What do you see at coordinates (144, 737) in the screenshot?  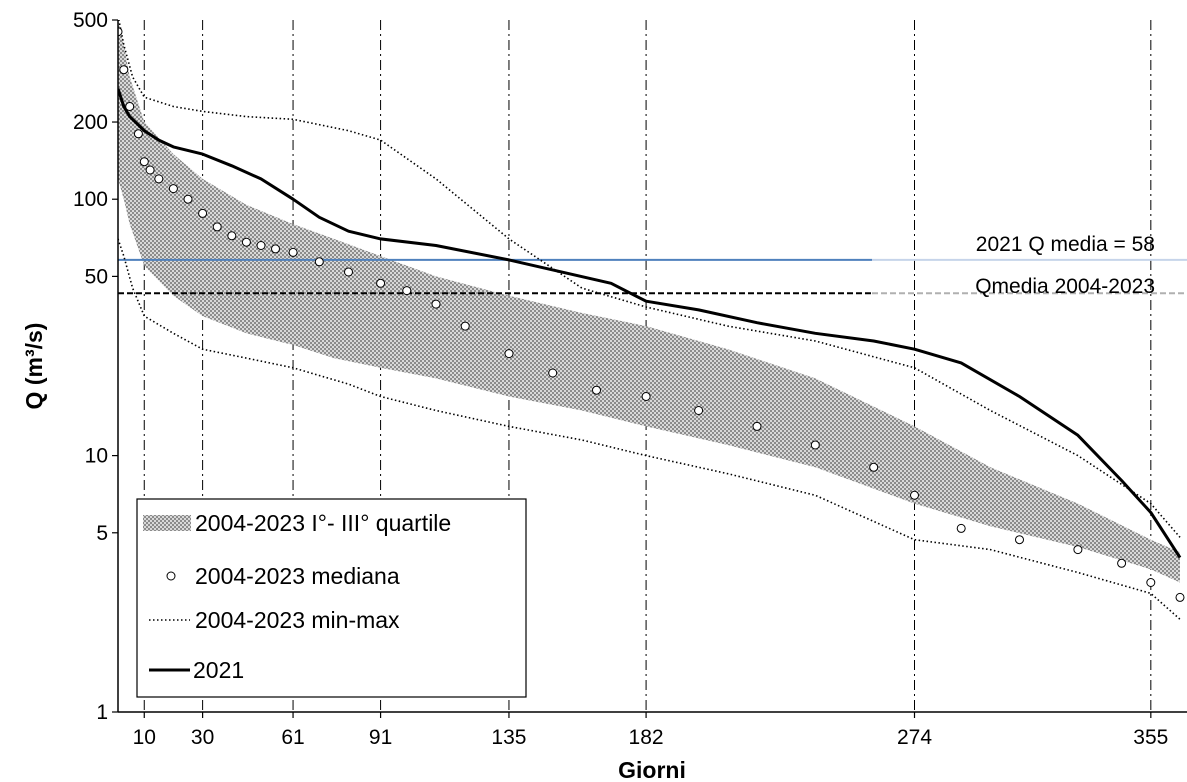 I see `x-tick-label: 10` at bounding box center [144, 737].